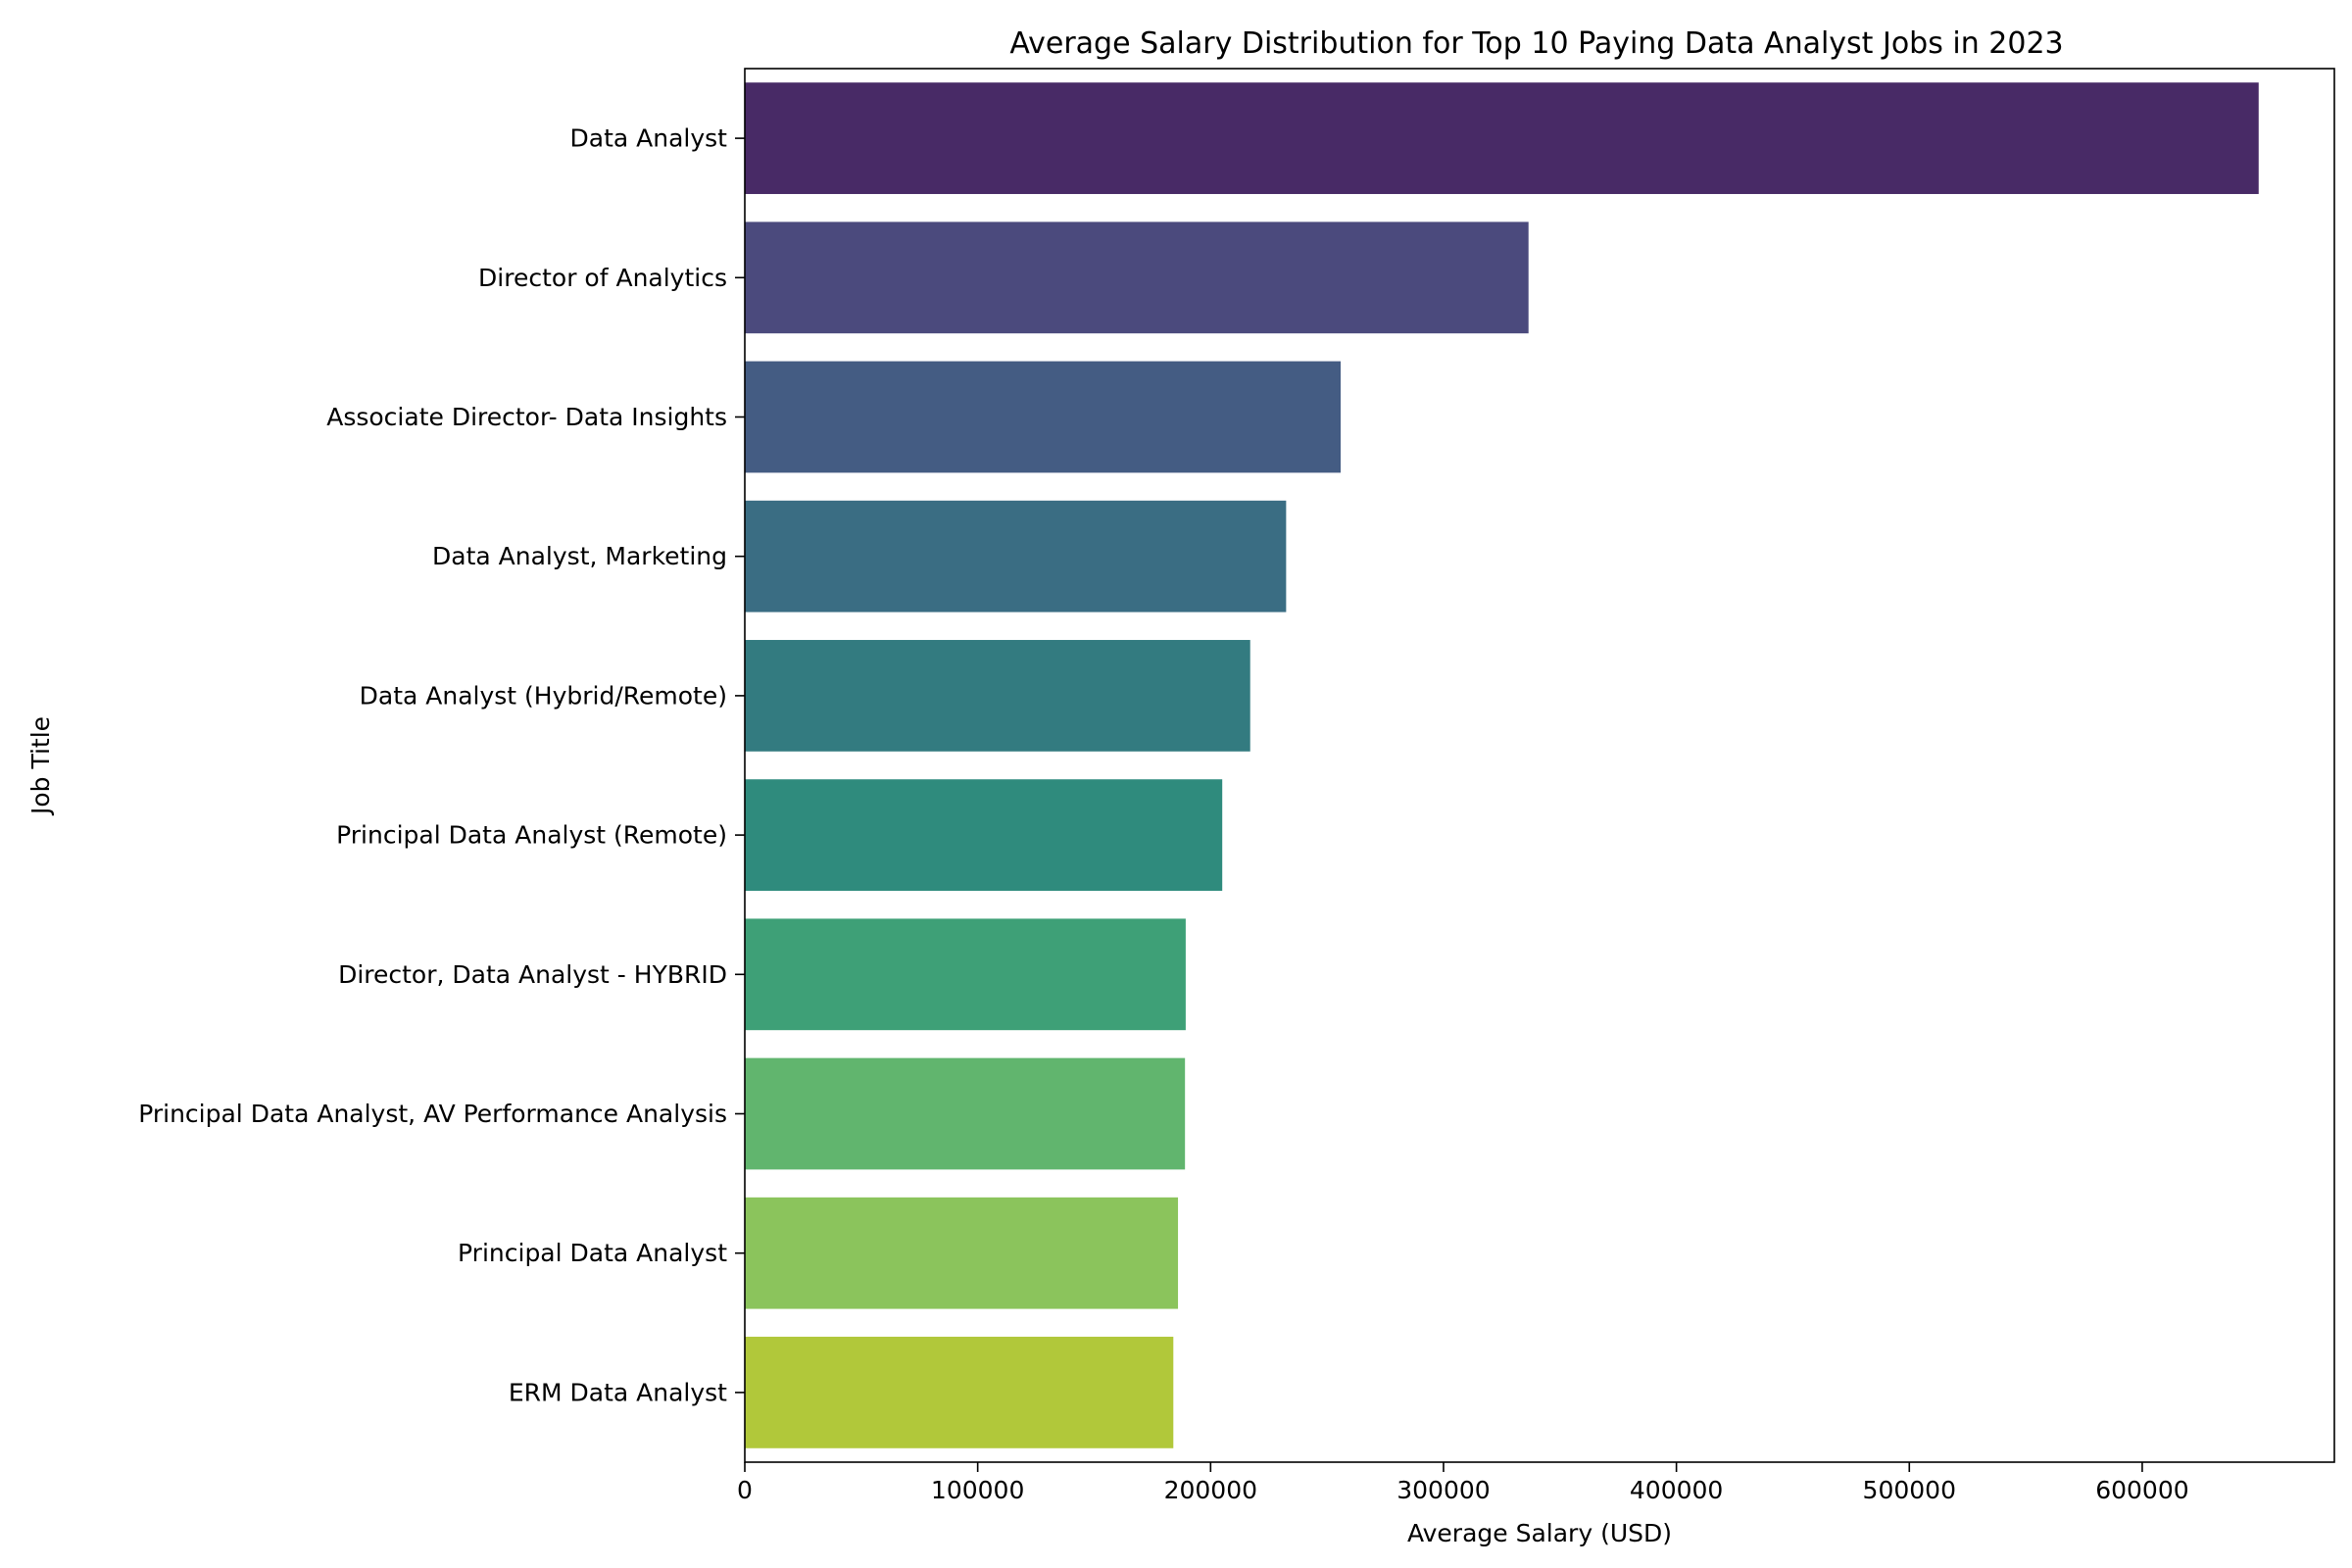  What do you see at coordinates (745, 1490) in the screenshot?
I see `x-tick-label: 0` at bounding box center [745, 1490].